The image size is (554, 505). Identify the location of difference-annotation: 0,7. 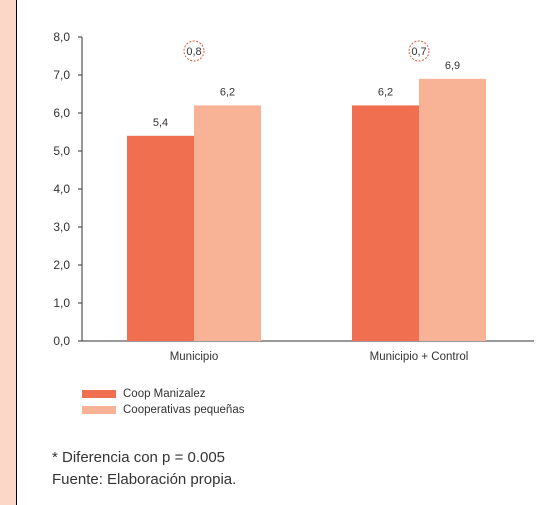
(418, 52).